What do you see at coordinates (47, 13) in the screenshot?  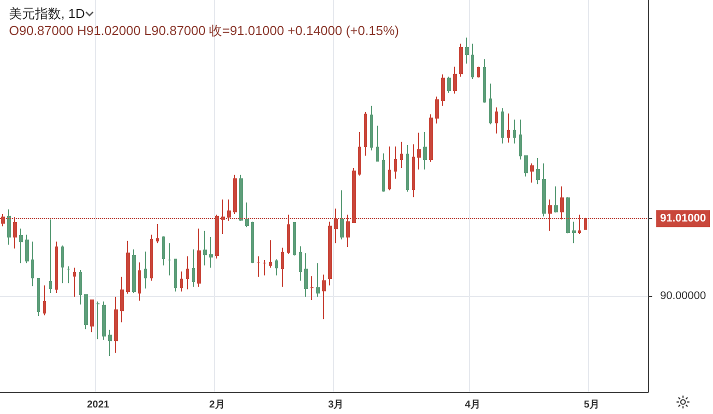 I see `text: 美元指数, 1D` at bounding box center [47, 13].